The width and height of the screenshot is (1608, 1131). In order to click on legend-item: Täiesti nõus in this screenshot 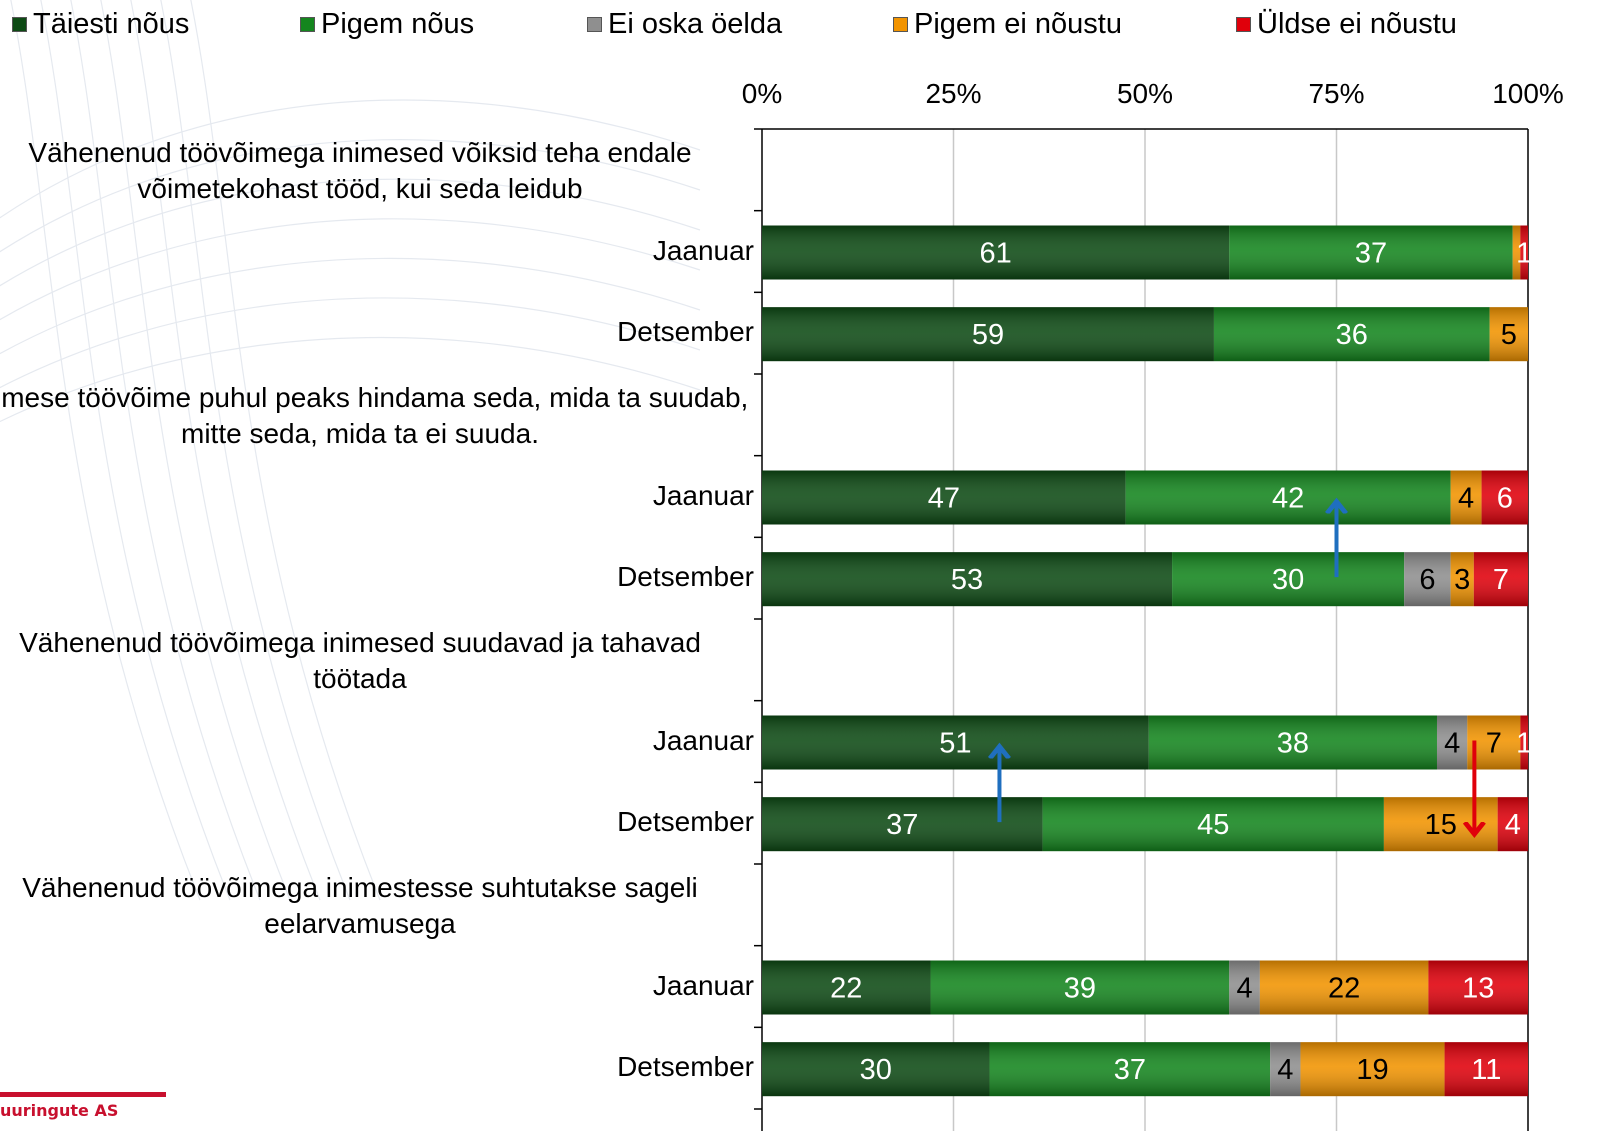, I will do `click(100, 24)`.